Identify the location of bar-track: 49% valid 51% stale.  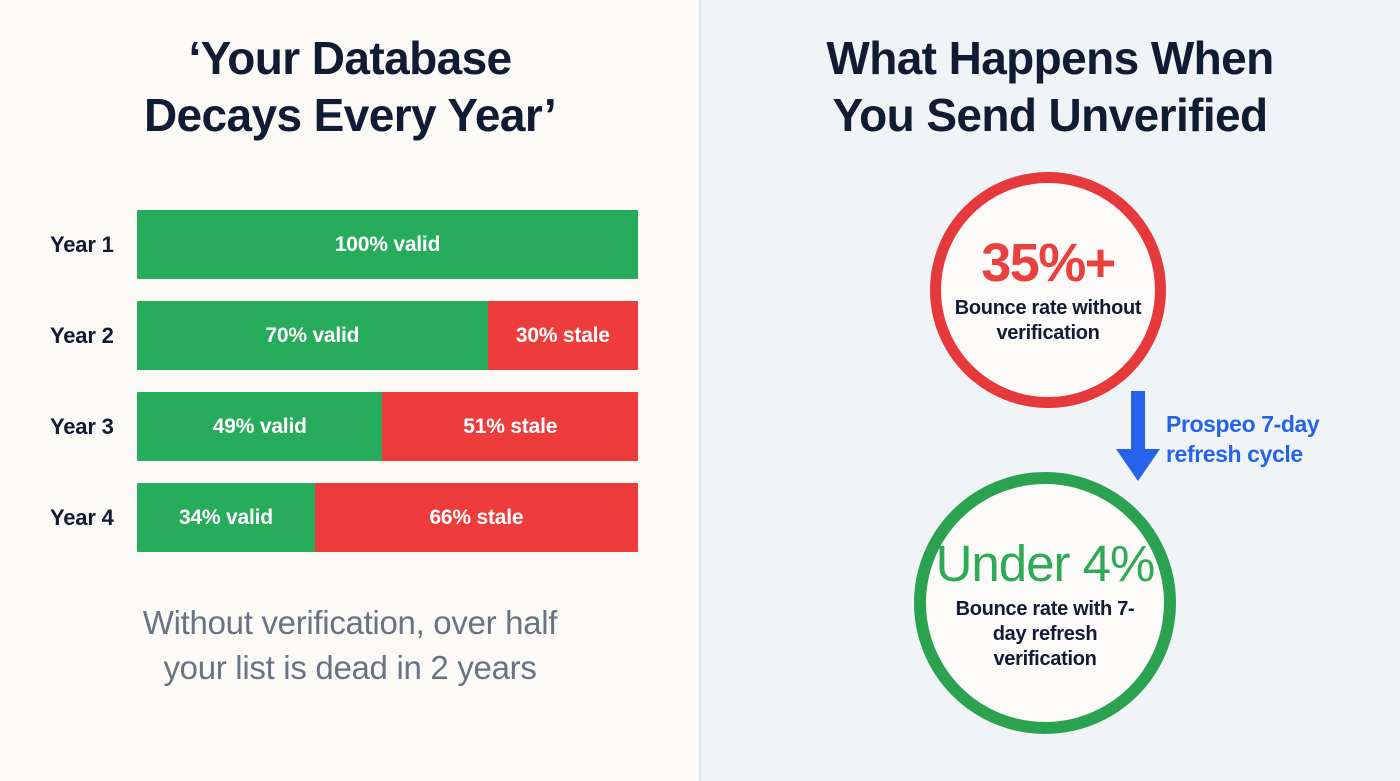
(387, 426).